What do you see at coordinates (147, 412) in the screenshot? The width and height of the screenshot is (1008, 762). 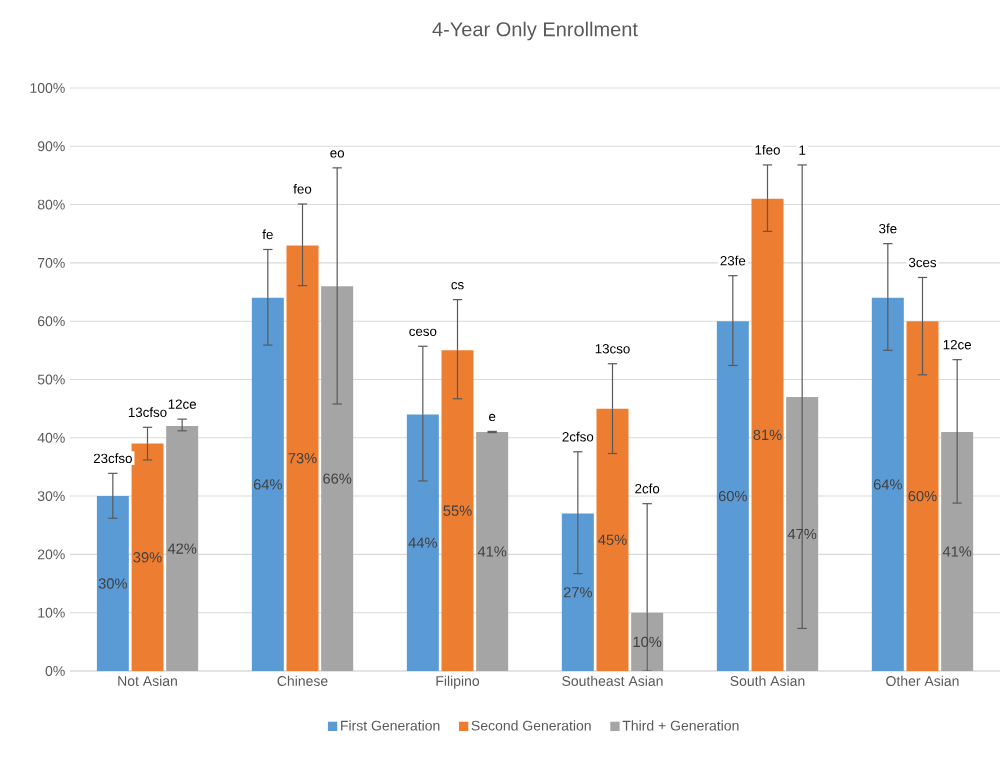 I see `annotation: 13cfso` at bounding box center [147, 412].